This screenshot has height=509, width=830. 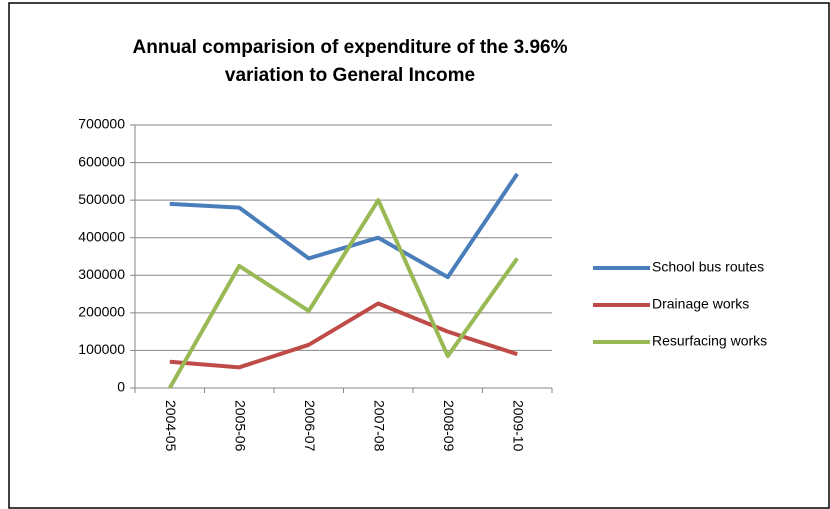 What do you see at coordinates (700, 304) in the screenshot?
I see `legend-label: Drainage works` at bounding box center [700, 304].